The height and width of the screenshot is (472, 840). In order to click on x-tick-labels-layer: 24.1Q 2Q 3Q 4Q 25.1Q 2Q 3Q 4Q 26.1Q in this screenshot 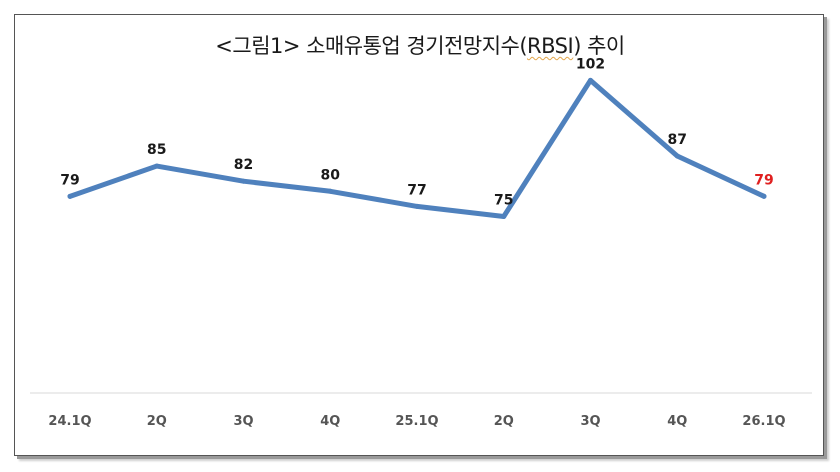, I will do `click(416, 421)`.